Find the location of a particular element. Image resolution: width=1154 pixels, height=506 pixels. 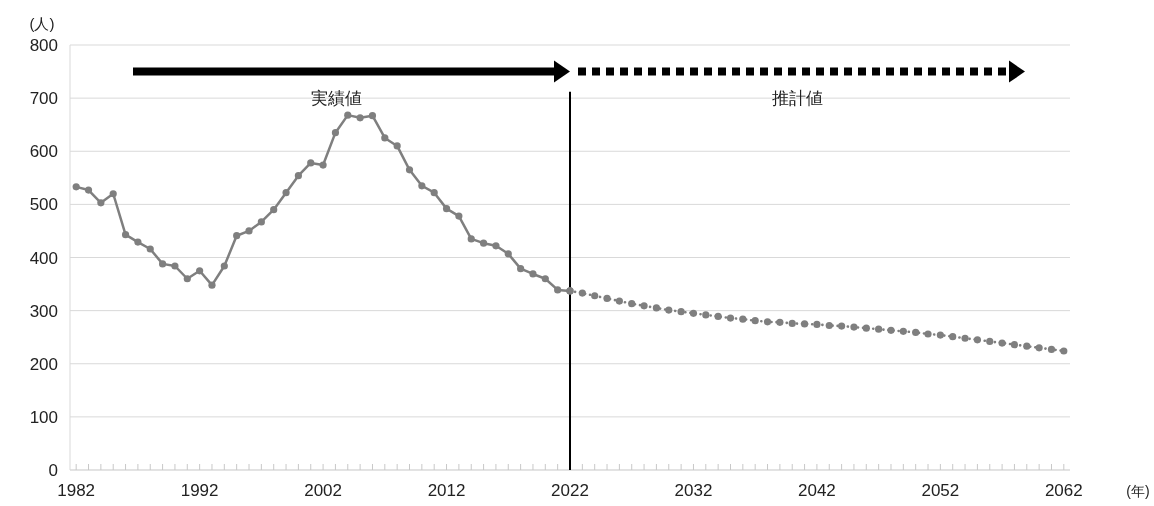

x-tick-label: 2052 is located at coordinates (940, 490).